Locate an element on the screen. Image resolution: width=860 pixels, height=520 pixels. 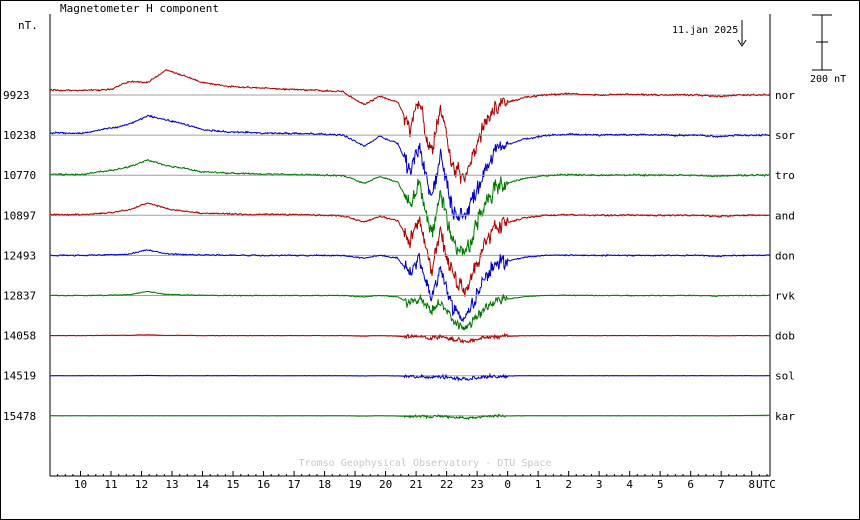
station-label-tro: tro is located at coordinates (785, 175).